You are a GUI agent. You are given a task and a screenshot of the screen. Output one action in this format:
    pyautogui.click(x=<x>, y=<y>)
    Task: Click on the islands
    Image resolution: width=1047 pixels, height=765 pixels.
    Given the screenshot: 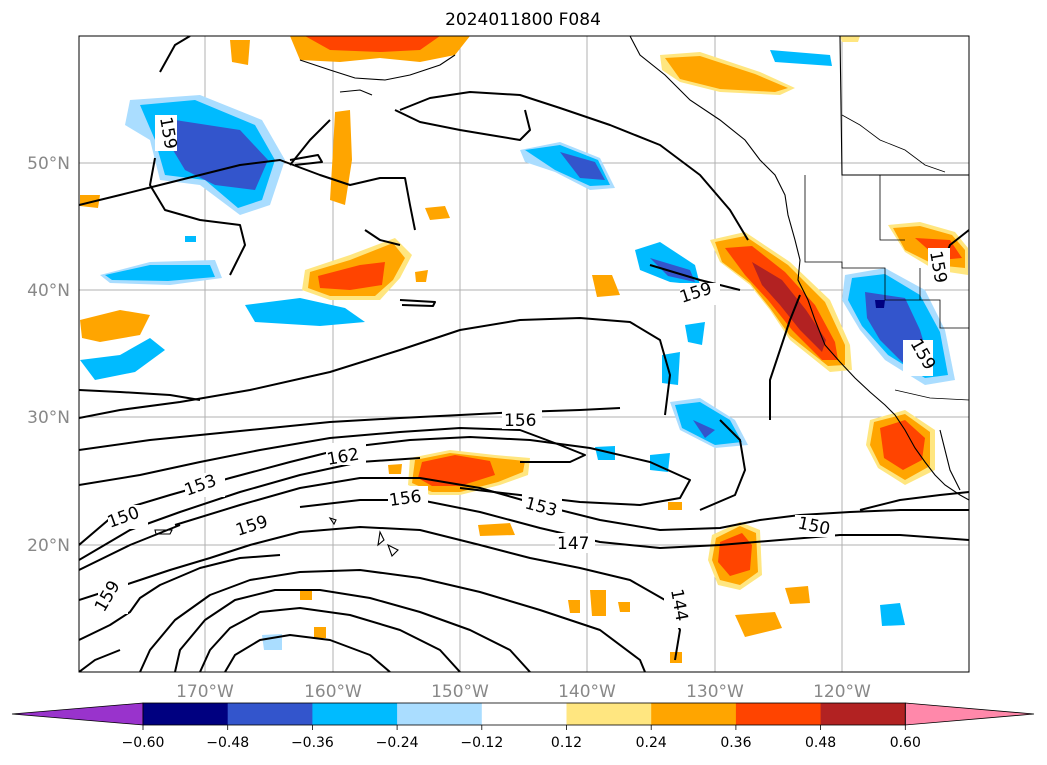 What is the action you would take?
    pyautogui.click(x=276, y=536)
    